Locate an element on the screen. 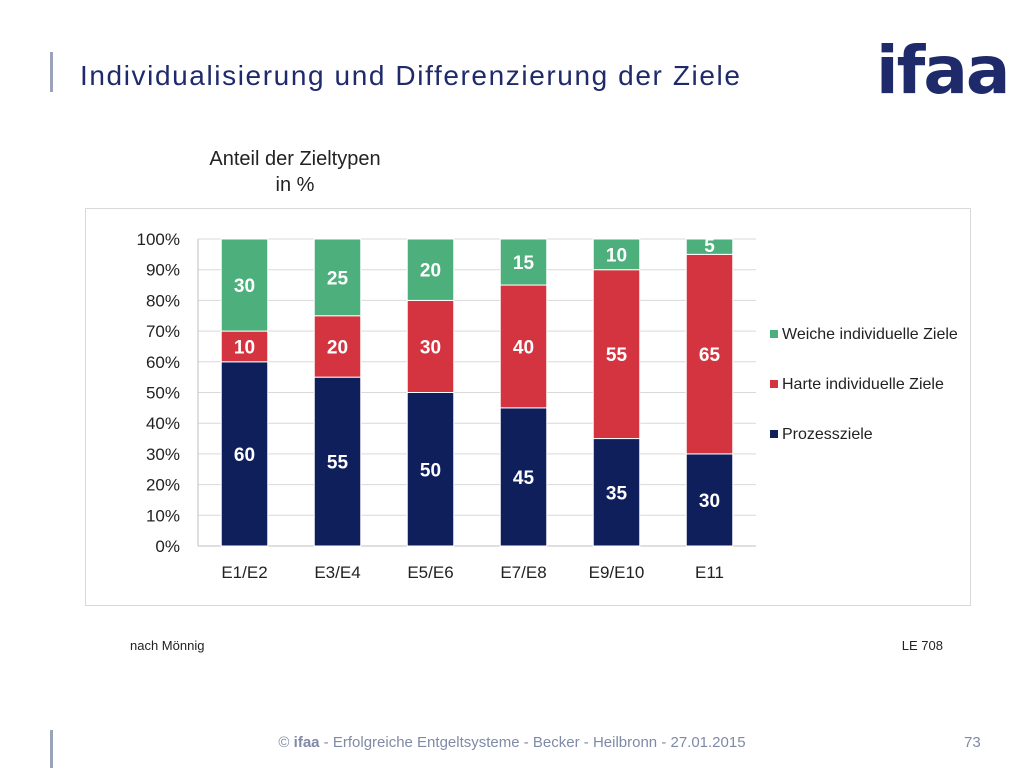 The height and width of the screenshot is (768, 1024). chart-title-line-1: Anteil der Zieltypen is located at coordinates (295, 159).